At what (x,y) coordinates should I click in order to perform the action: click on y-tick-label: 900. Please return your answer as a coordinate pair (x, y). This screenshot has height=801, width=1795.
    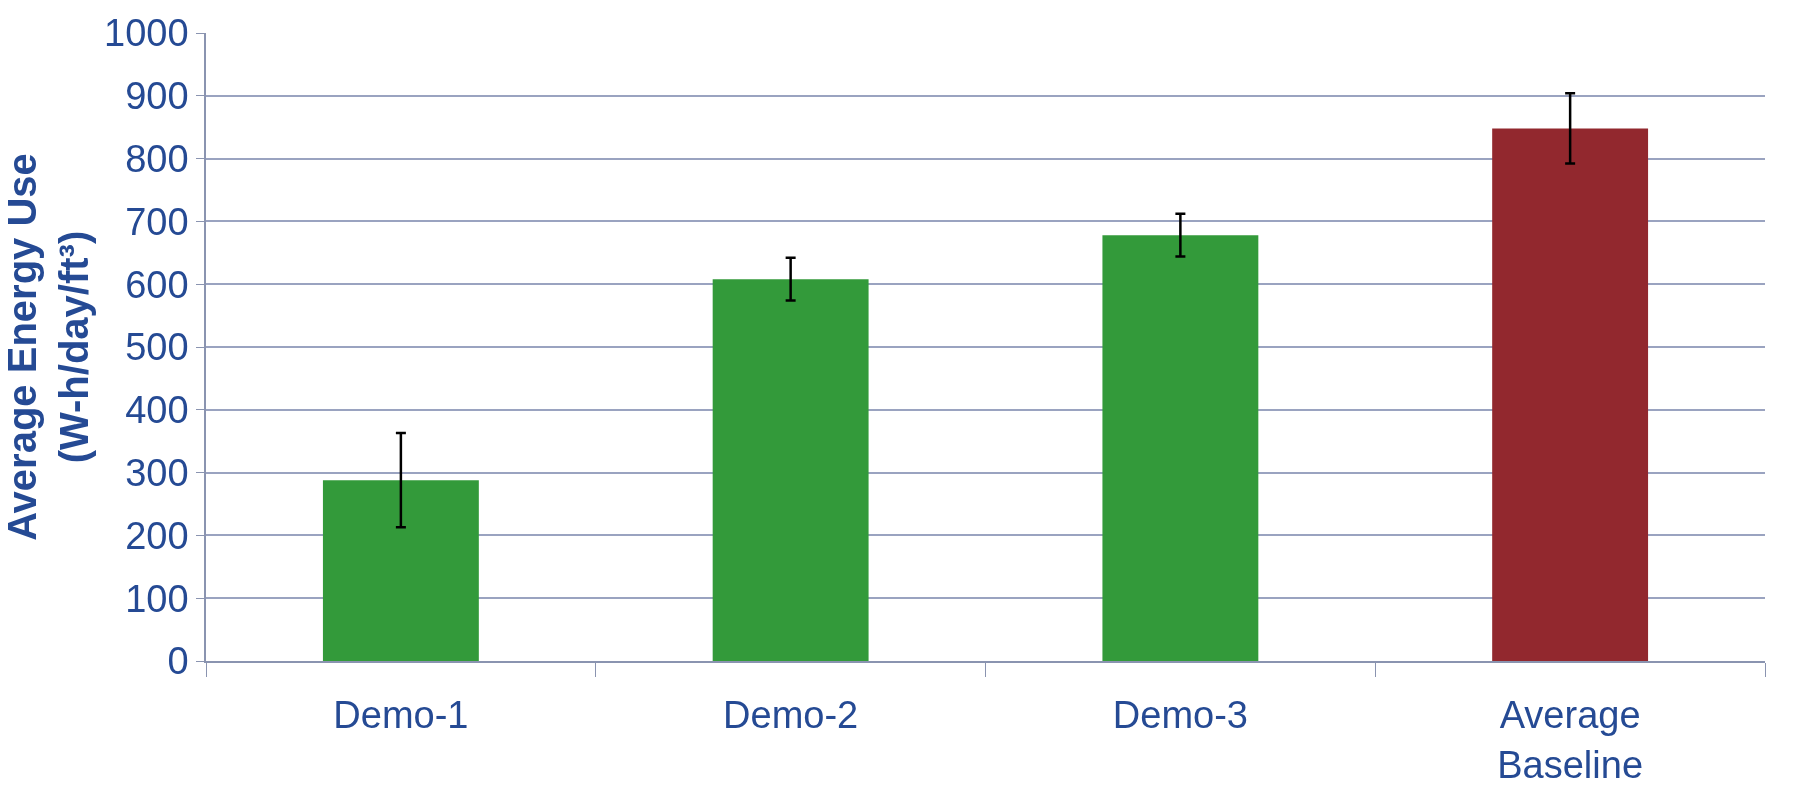
    Looking at the image, I should click on (157, 96).